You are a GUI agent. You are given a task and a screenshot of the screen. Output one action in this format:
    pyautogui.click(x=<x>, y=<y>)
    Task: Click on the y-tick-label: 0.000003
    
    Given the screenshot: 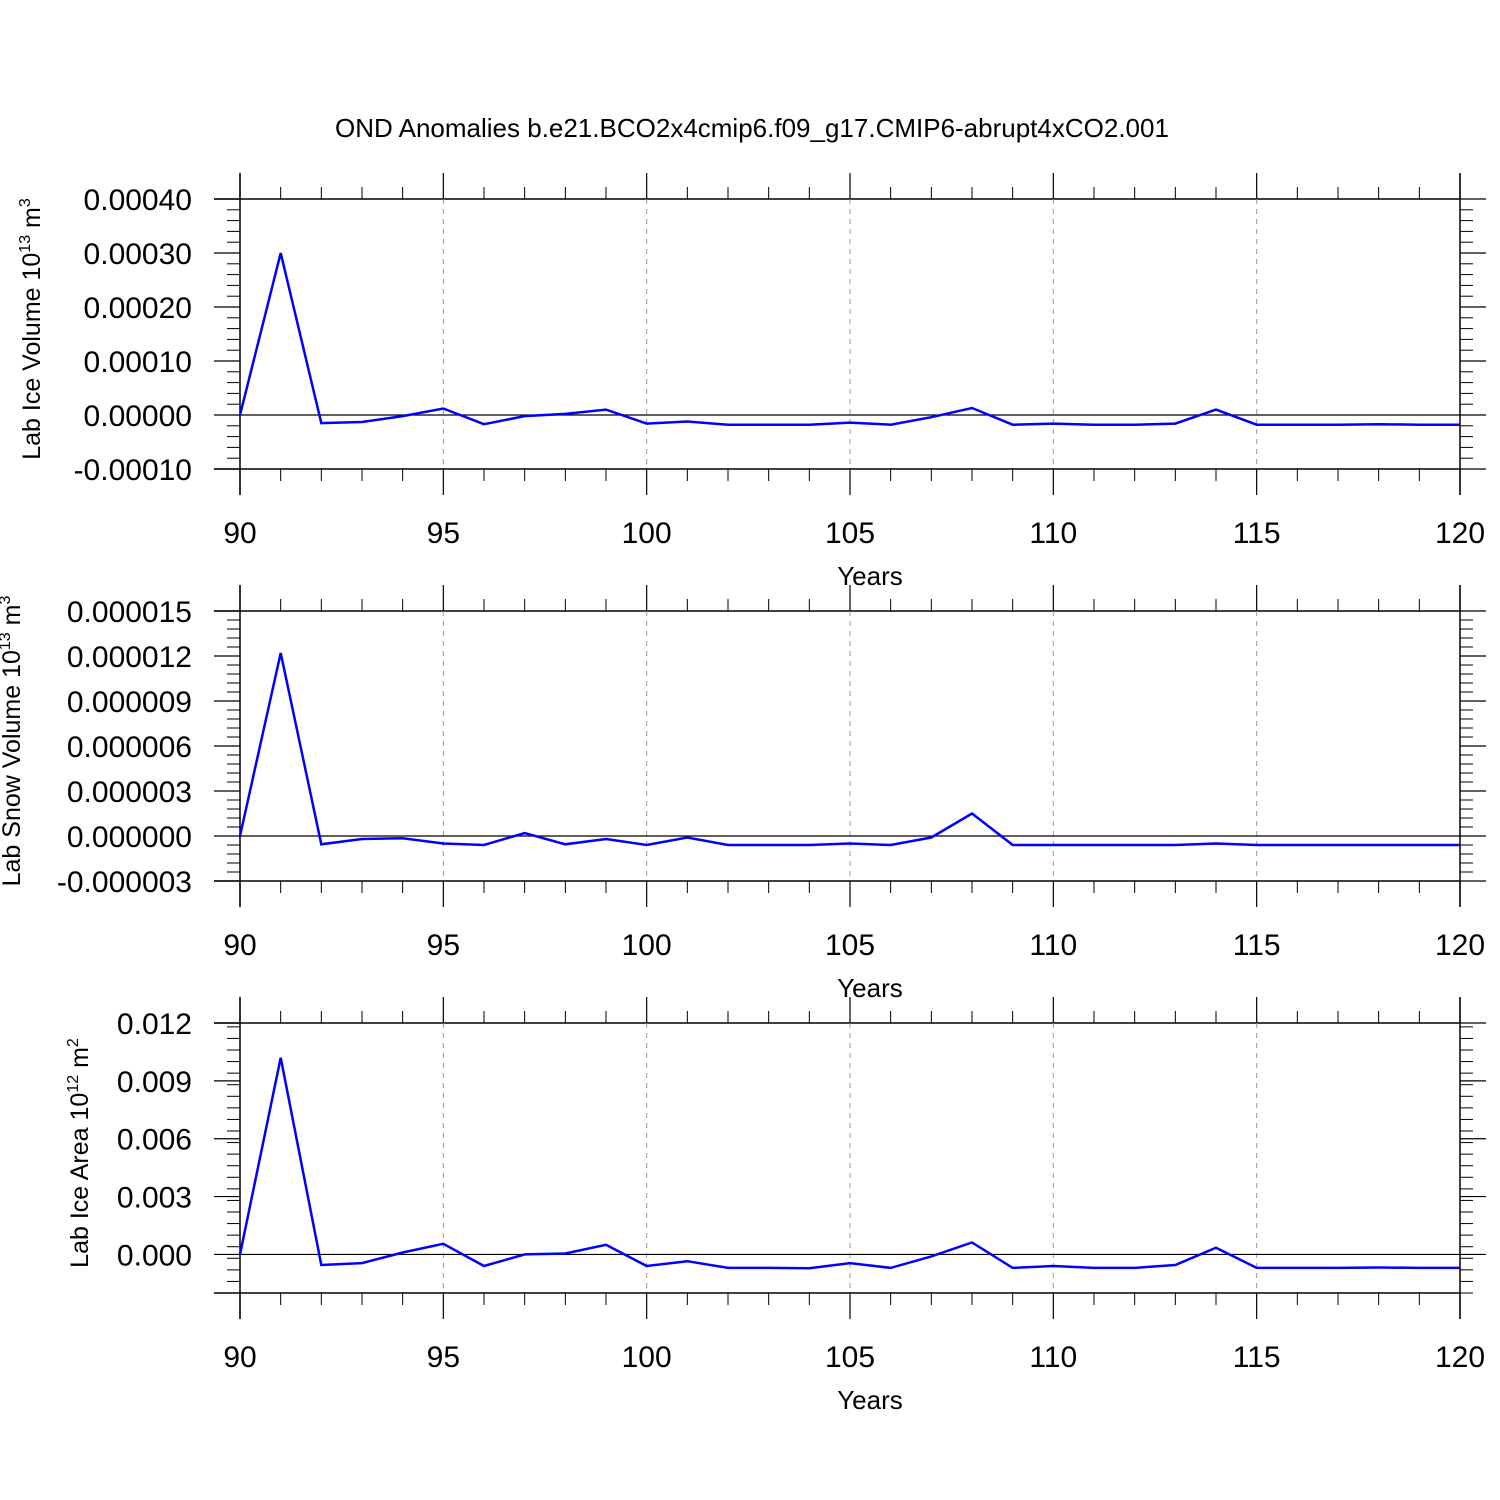 What is the action you would take?
    pyautogui.click(x=129, y=792)
    